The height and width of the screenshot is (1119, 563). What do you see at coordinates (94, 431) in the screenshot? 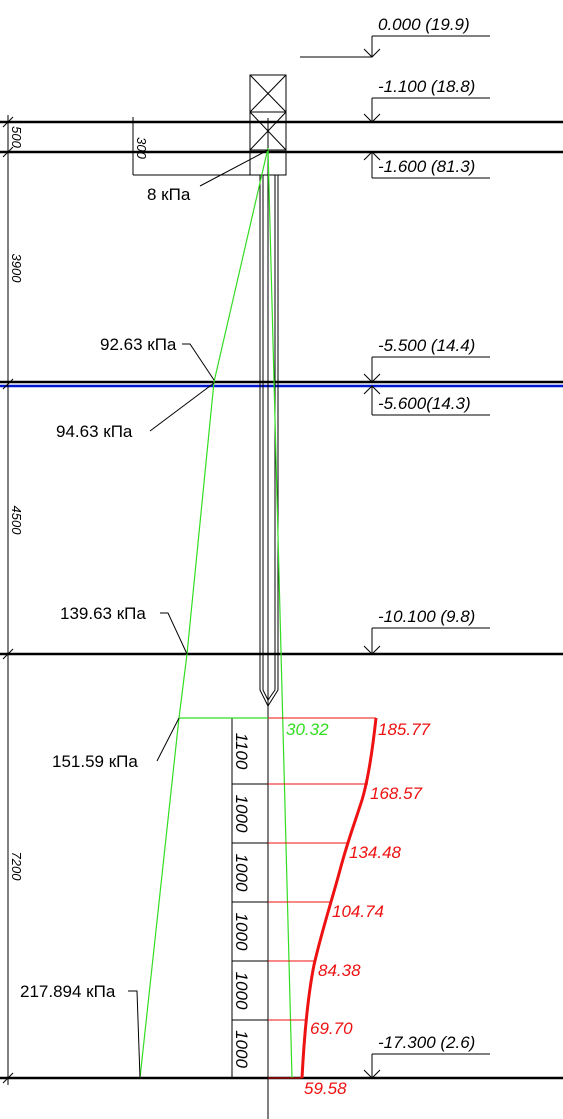
I see `pressure-label: 94.63 кПа` at bounding box center [94, 431].